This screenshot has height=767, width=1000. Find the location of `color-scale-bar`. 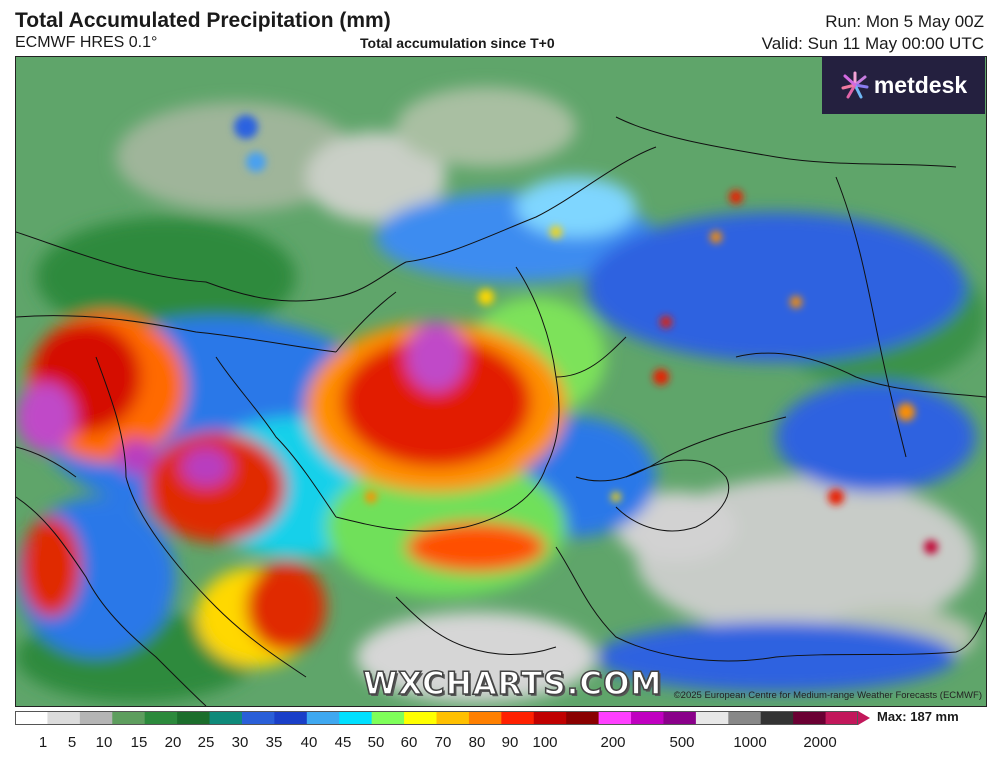

color-scale-bar is located at coordinates (442, 718).